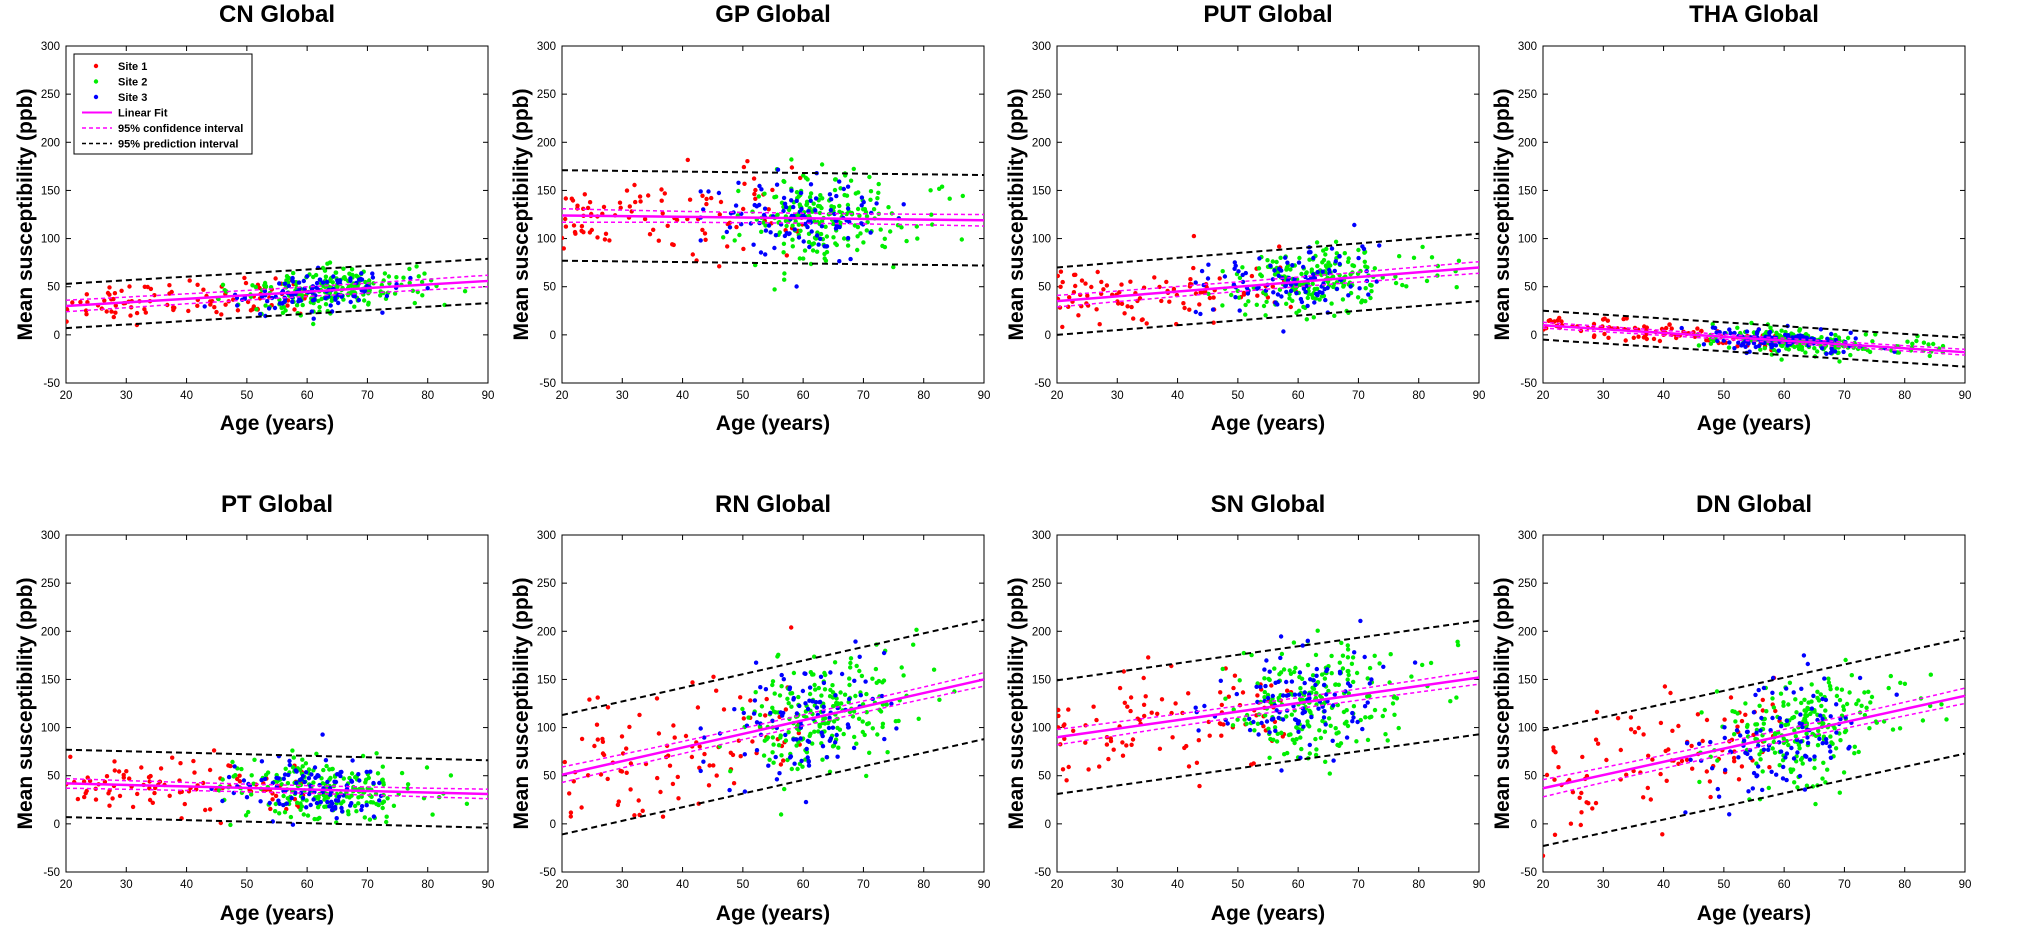 The height and width of the screenshot is (929, 2038). I want to click on y-tick-label: 300, so click(1527, 47).